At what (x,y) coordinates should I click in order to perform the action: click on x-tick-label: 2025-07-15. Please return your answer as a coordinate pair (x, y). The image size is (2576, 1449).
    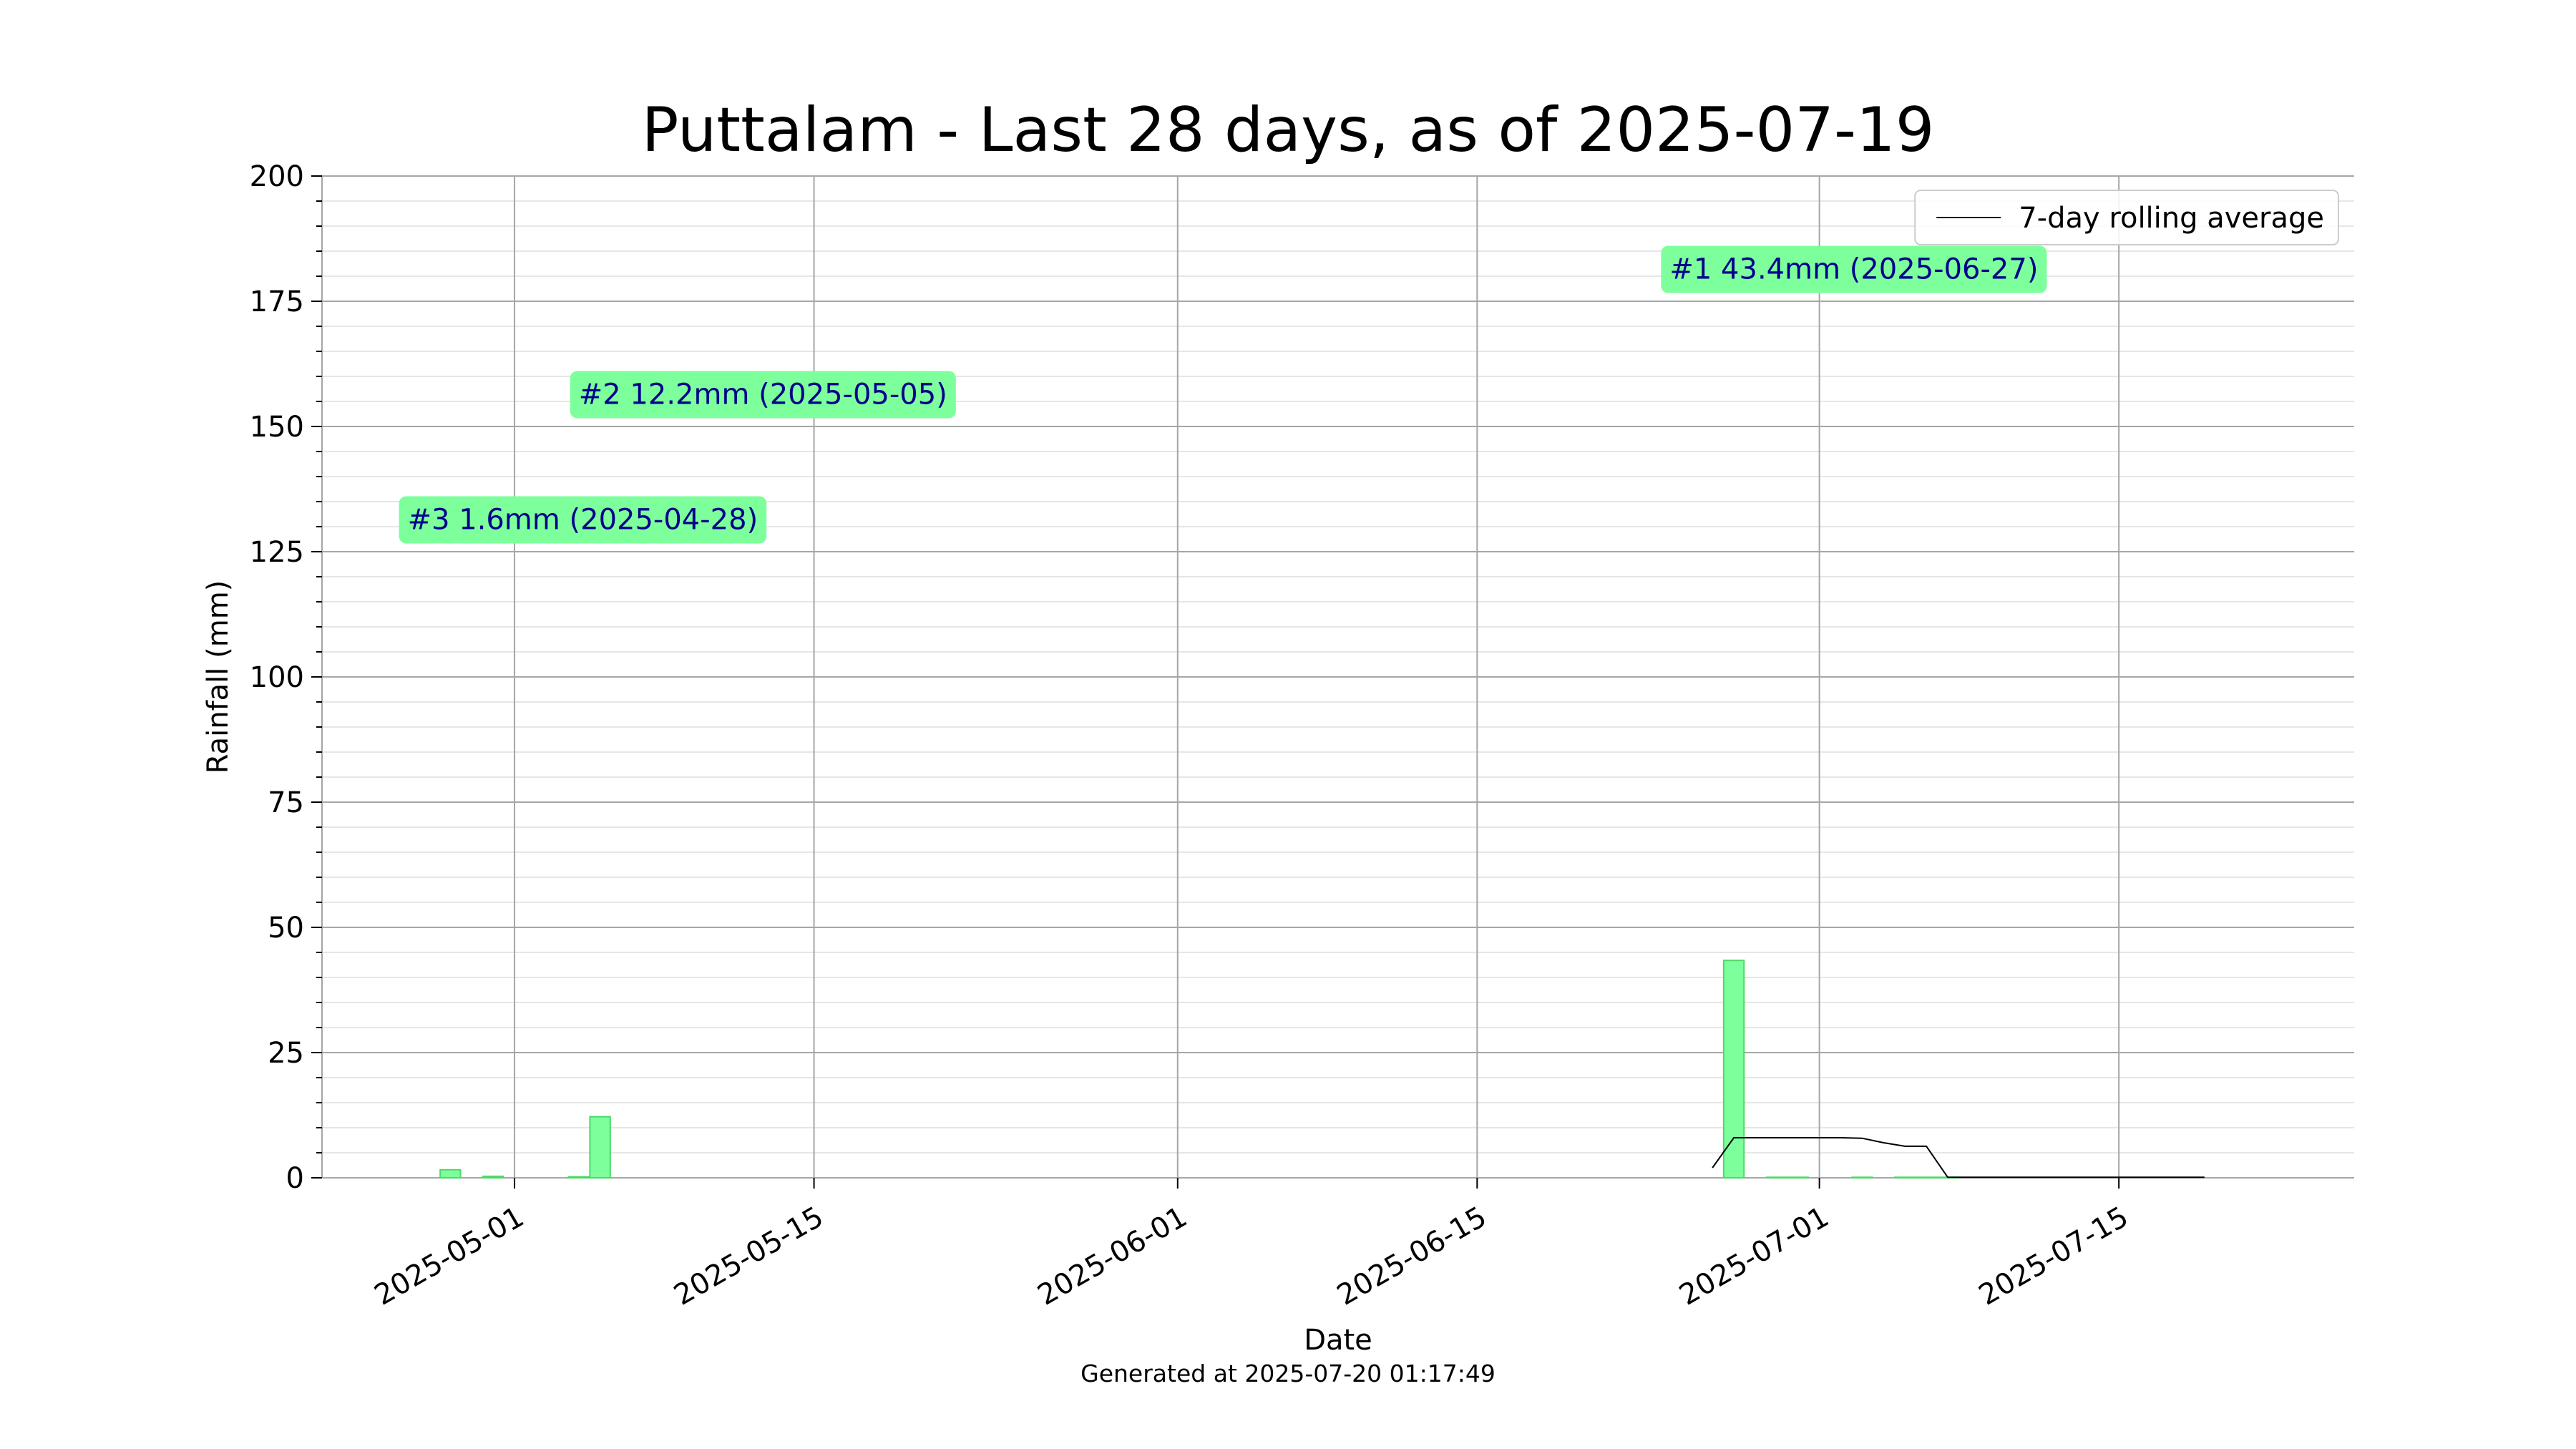
    Looking at the image, I should click on (2054, 1256).